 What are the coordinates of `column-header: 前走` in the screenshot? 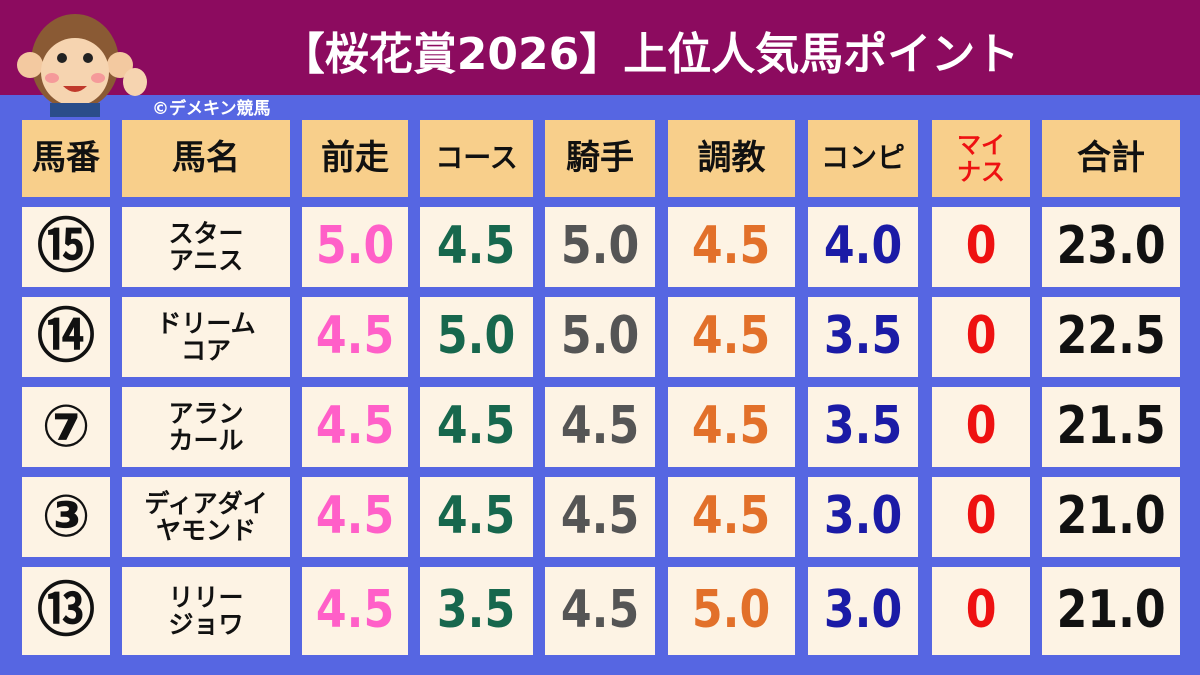 It's located at (355, 158).